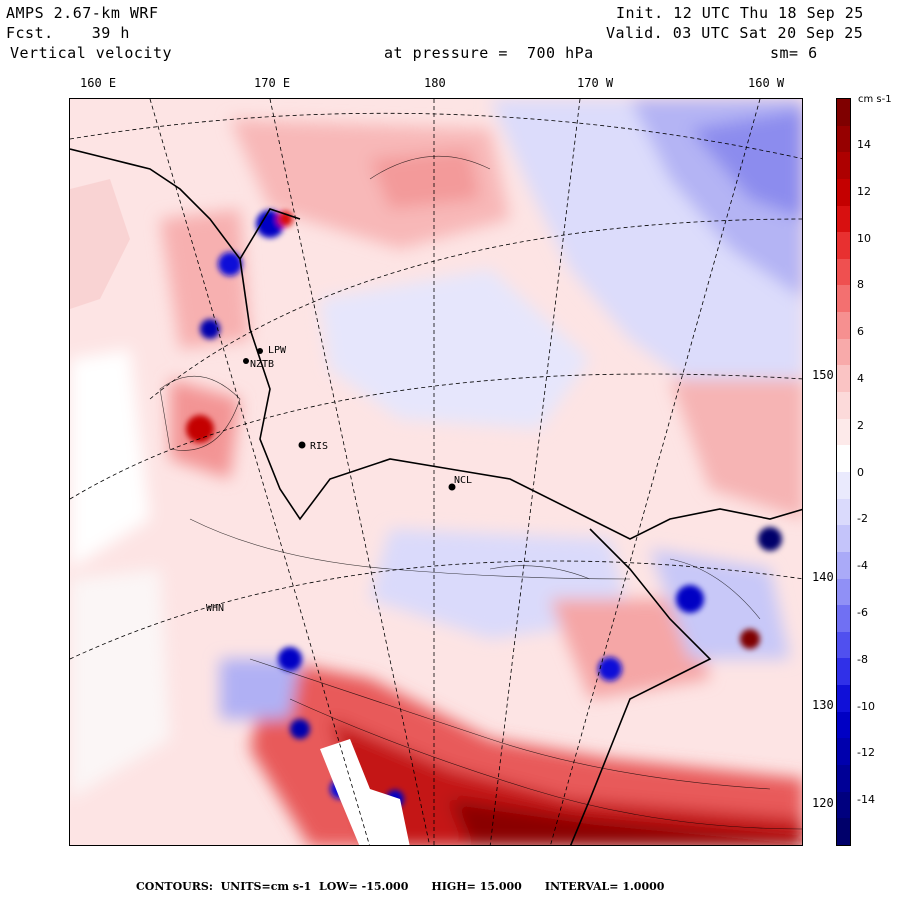 This screenshot has height=900, width=900. What do you see at coordinates (365, 792) in the screenshot?
I see `masked-terrain` at bounding box center [365, 792].